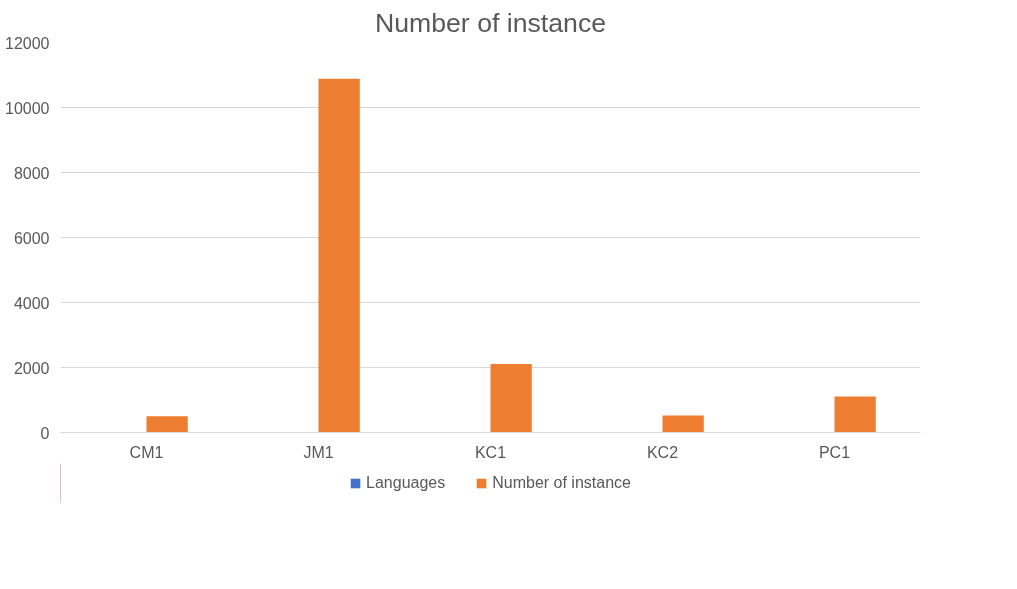 The width and height of the screenshot is (1017, 589). What do you see at coordinates (318, 452) in the screenshot?
I see `x-tick-label: JM1` at bounding box center [318, 452].